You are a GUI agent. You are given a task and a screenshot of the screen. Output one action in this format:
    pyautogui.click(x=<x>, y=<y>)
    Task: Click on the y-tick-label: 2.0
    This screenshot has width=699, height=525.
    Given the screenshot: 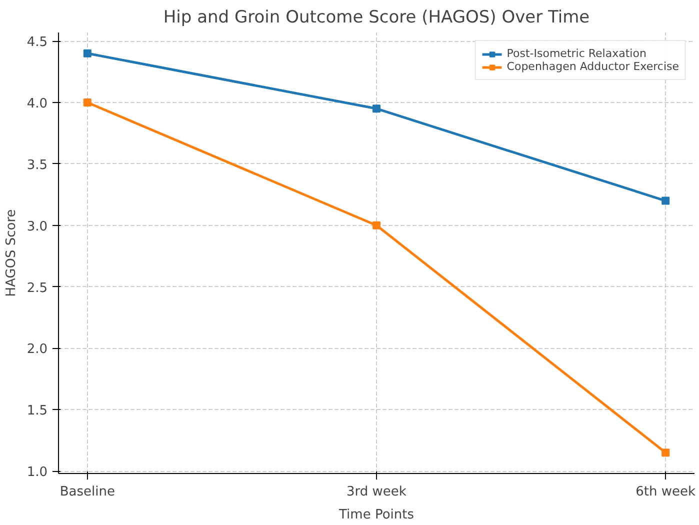 What is the action you would take?
    pyautogui.click(x=37, y=350)
    